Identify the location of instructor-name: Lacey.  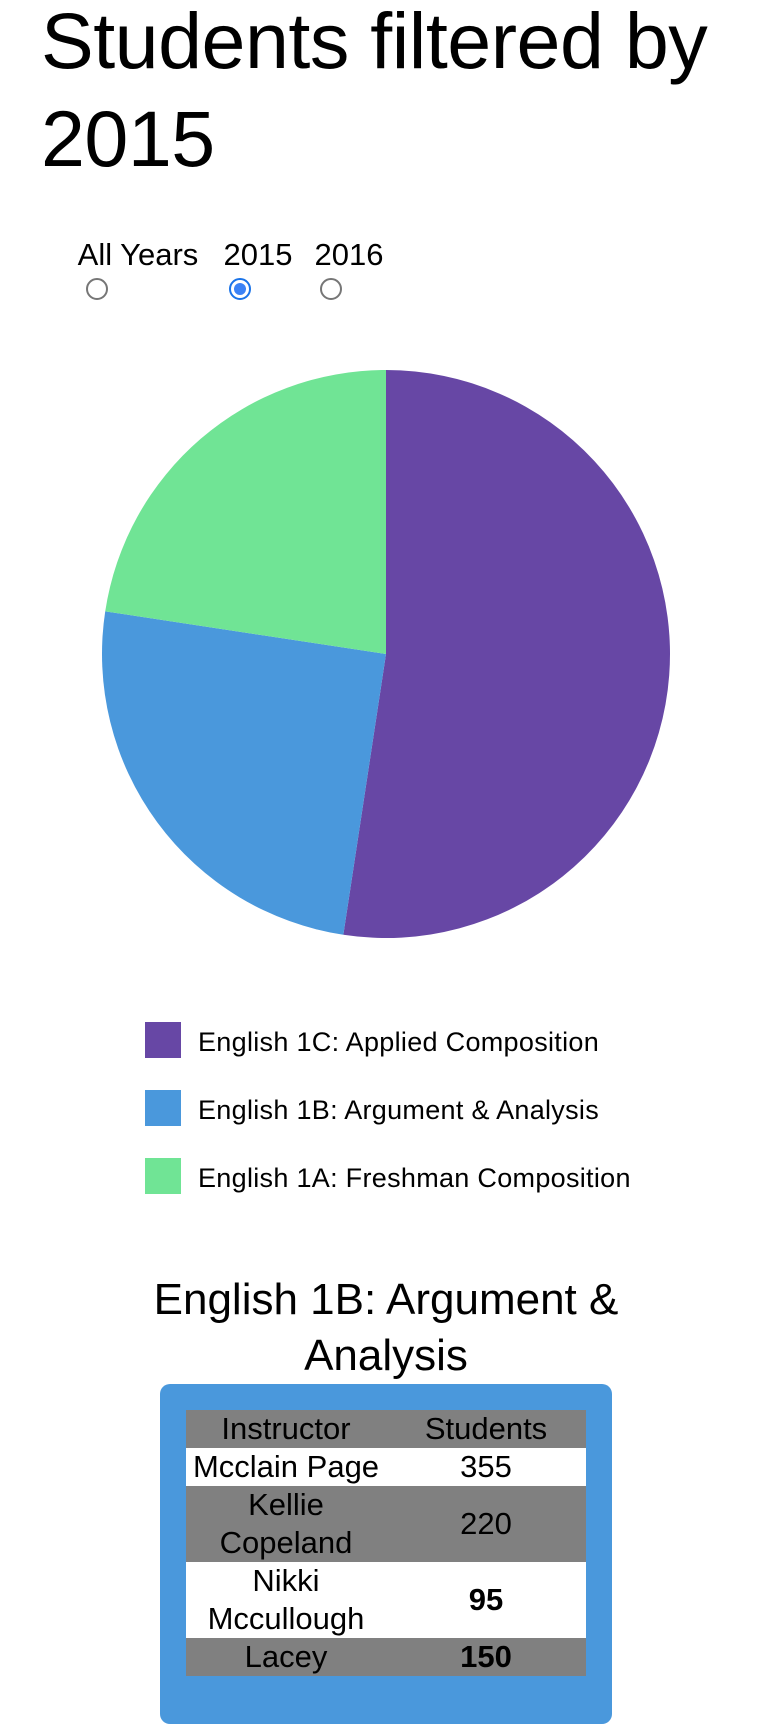
(286, 1656).